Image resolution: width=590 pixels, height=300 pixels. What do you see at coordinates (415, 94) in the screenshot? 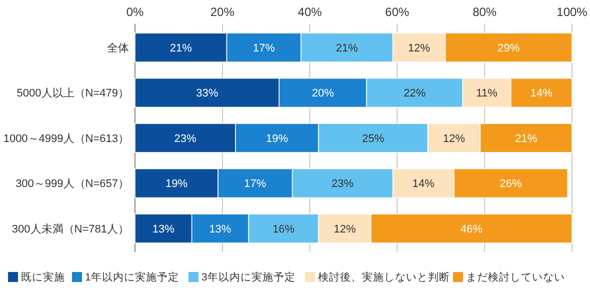
I see `data-label: 22%` at bounding box center [415, 94].